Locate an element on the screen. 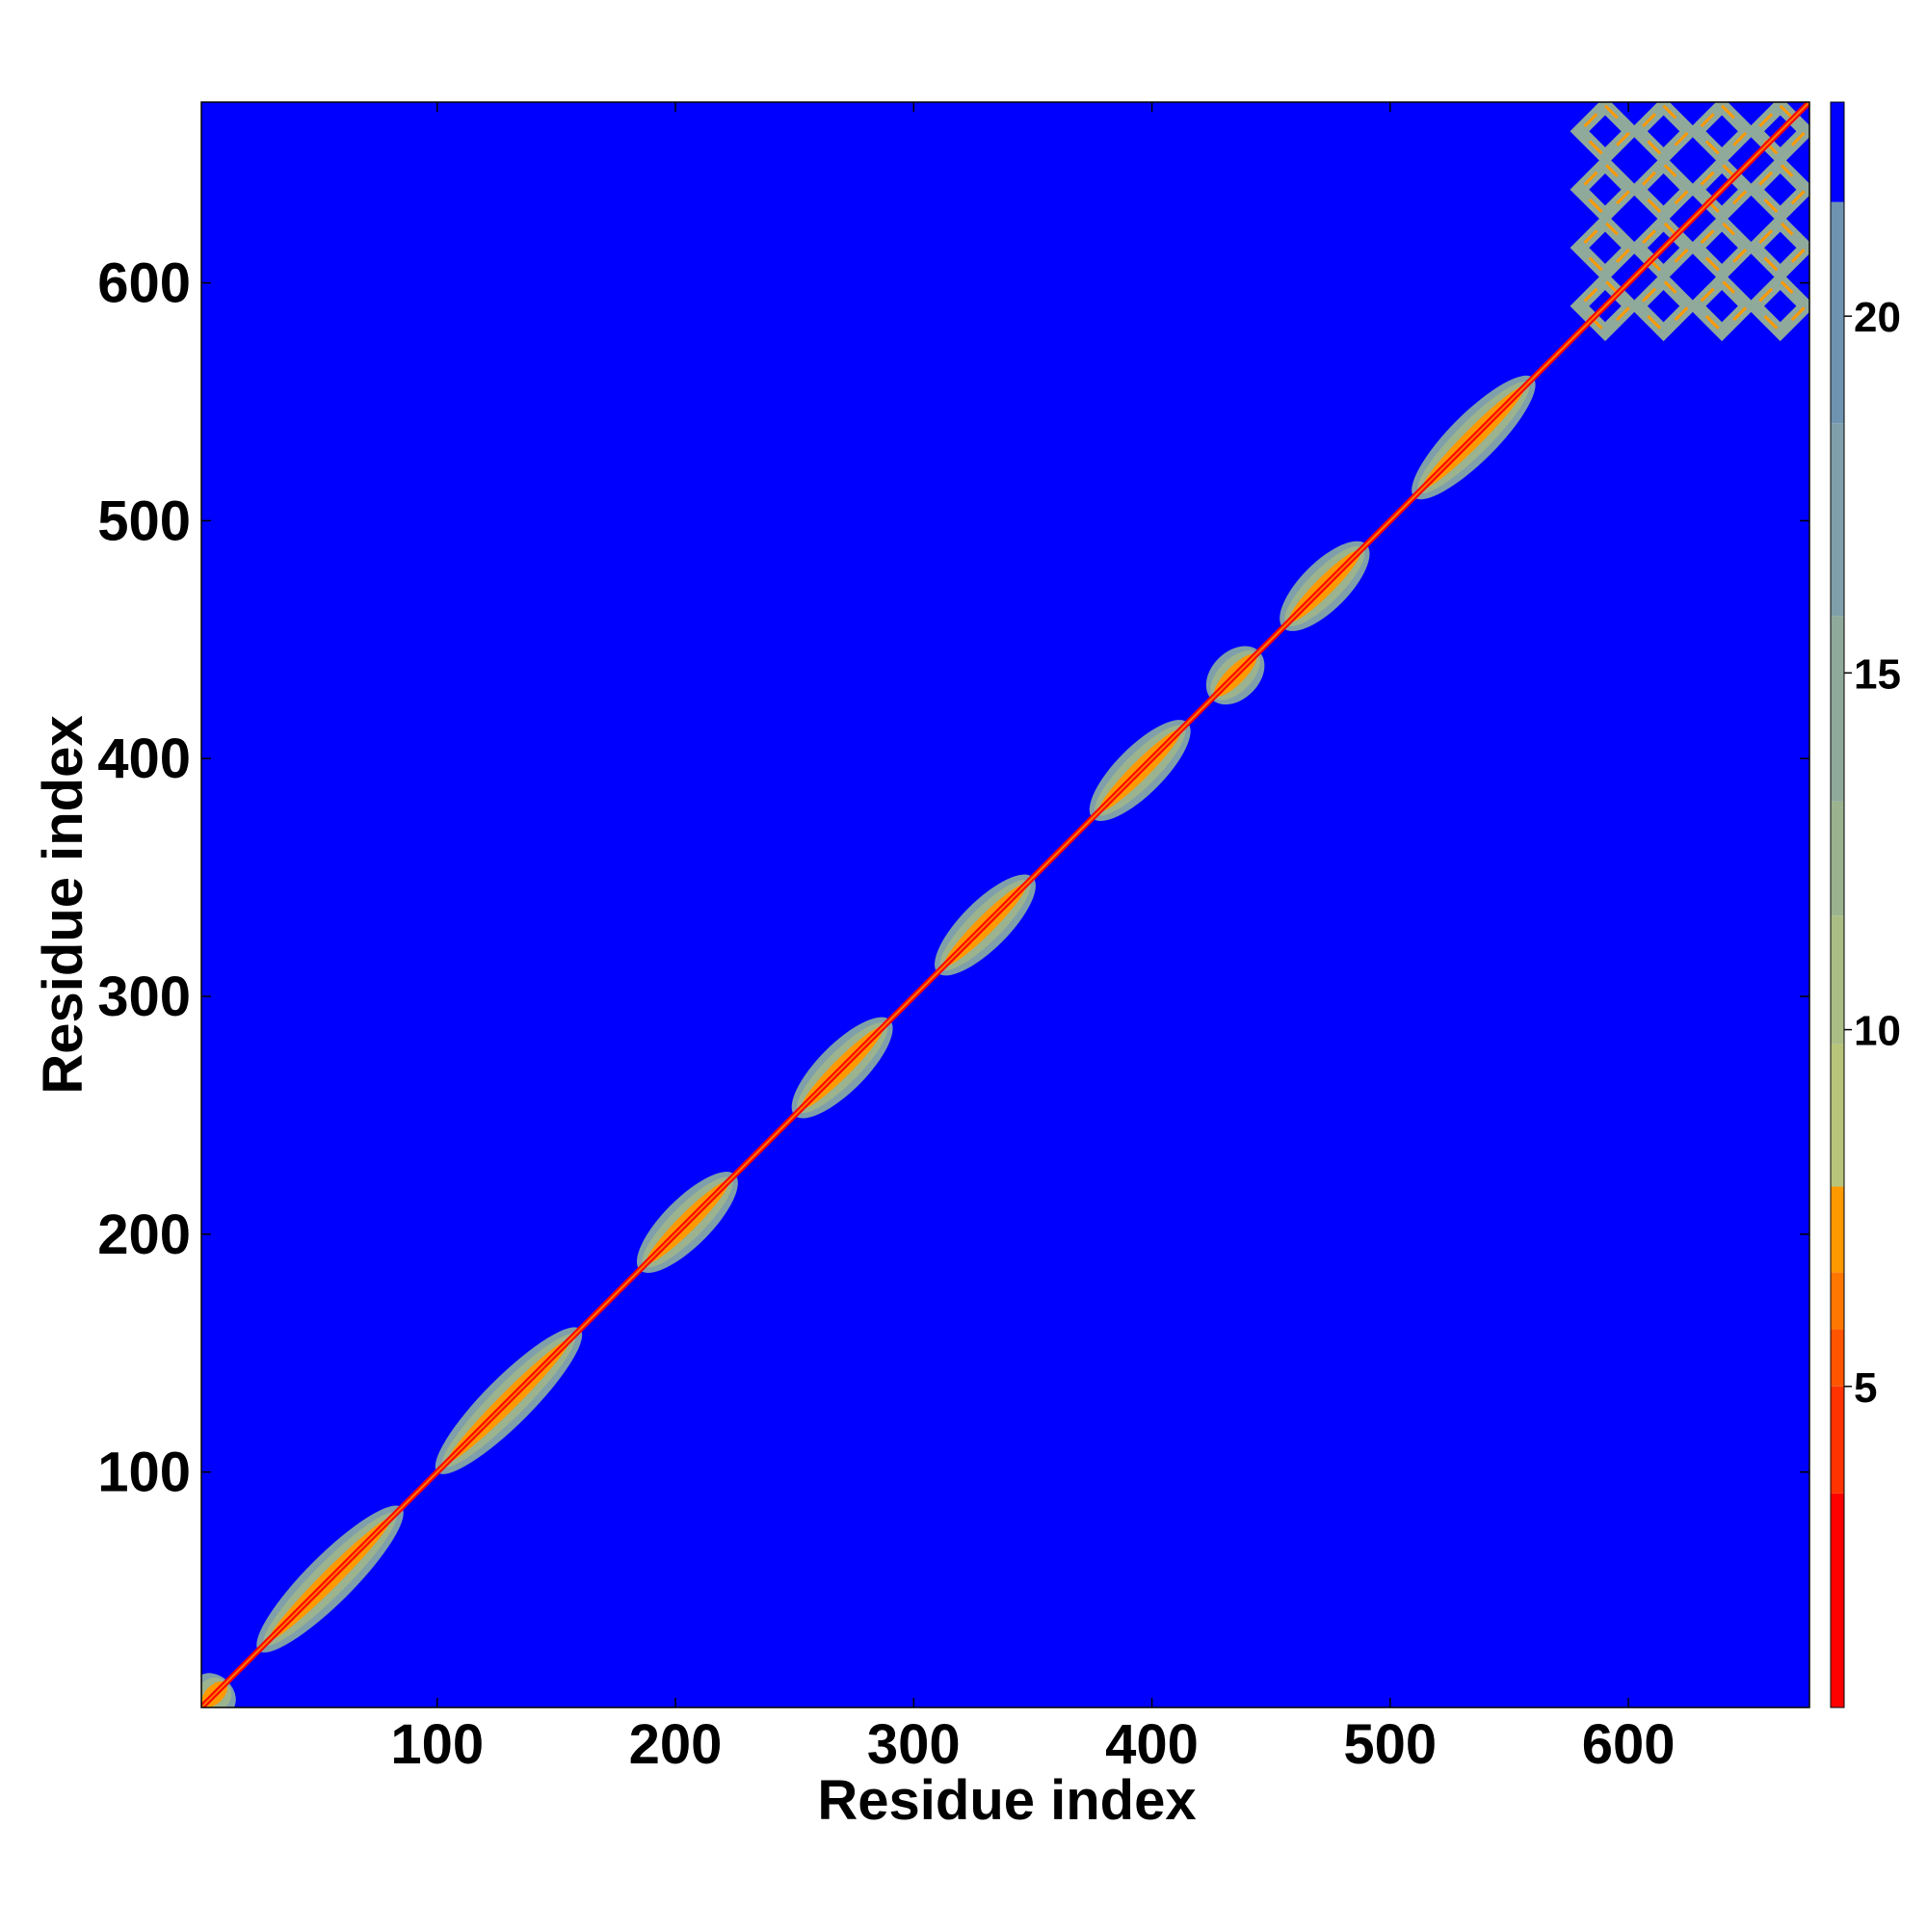  colorbar-tick-label-10: 10 is located at coordinates (1878, 1031).